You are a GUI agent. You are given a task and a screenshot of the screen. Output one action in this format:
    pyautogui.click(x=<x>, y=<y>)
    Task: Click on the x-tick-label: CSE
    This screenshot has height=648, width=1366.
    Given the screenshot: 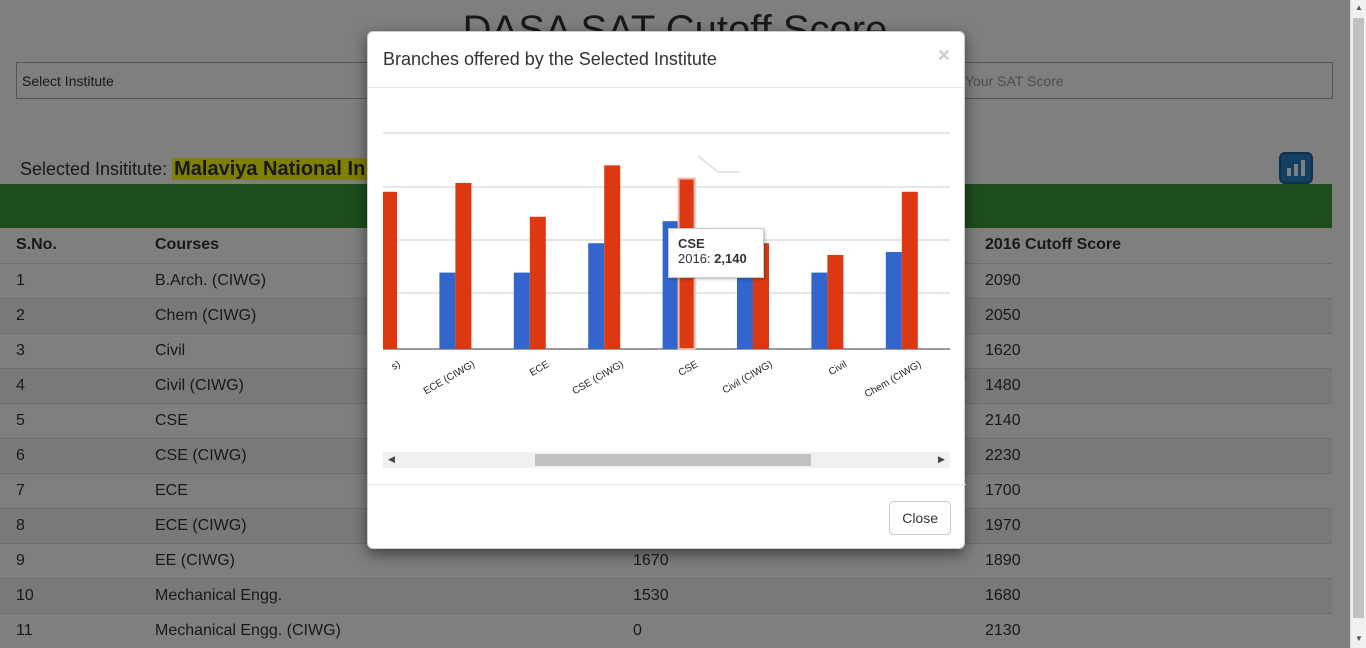 What is the action you would take?
    pyautogui.click(x=689, y=369)
    